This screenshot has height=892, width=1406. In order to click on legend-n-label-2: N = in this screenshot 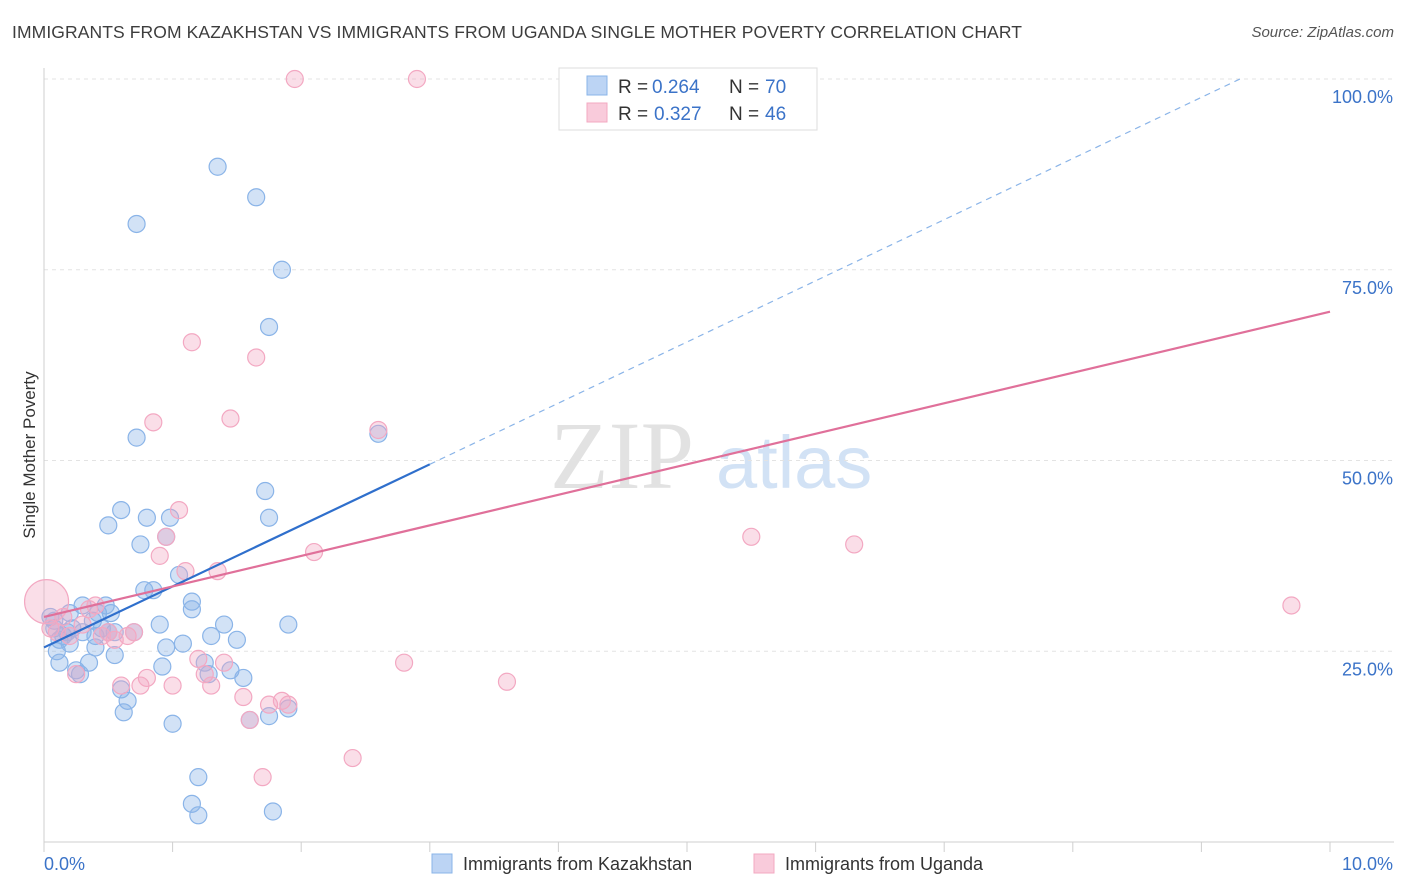, I will do `click(744, 114)`.